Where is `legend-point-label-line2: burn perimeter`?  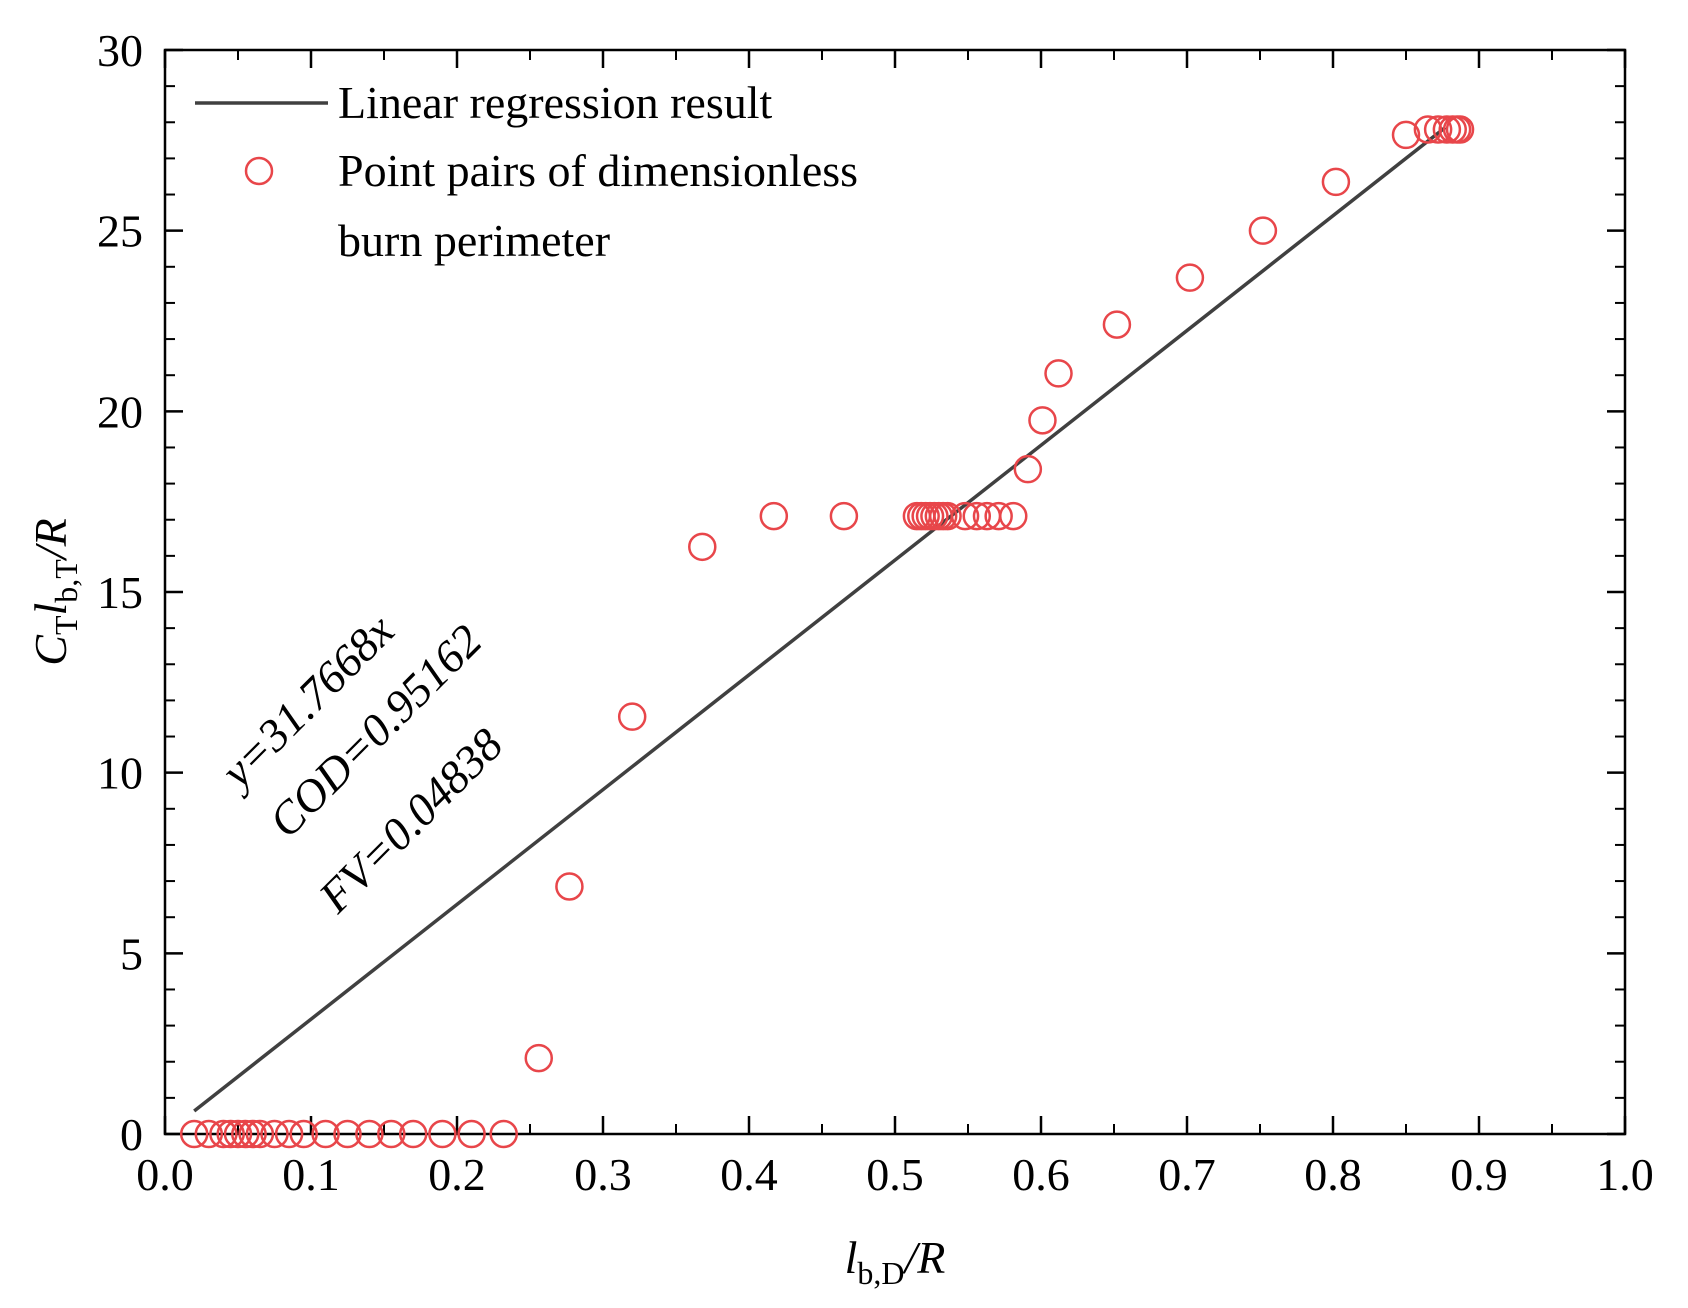
legend-point-label-line2: burn perimeter is located at coordinates (474, 240).